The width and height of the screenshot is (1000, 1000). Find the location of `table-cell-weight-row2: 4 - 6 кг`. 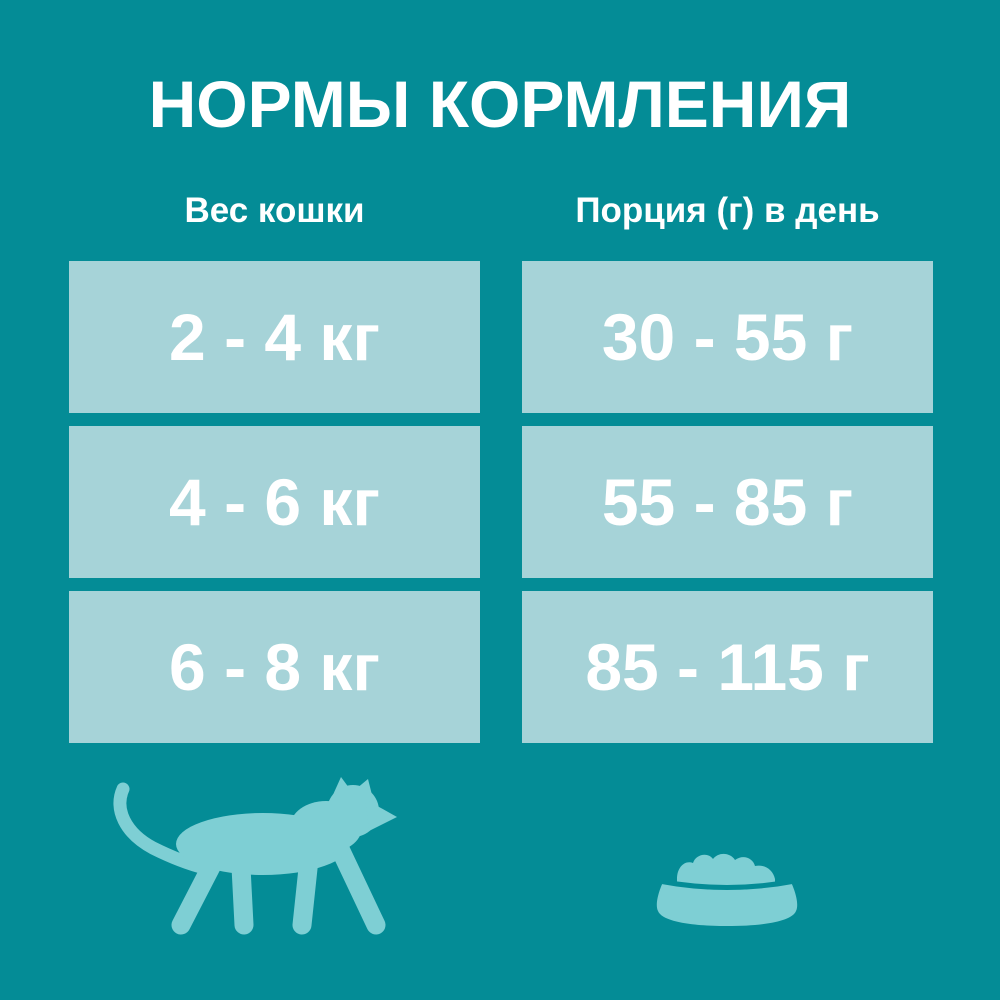

table-cell-weight-row2: 4 - 6 кг is located at coordinates (274, 502).